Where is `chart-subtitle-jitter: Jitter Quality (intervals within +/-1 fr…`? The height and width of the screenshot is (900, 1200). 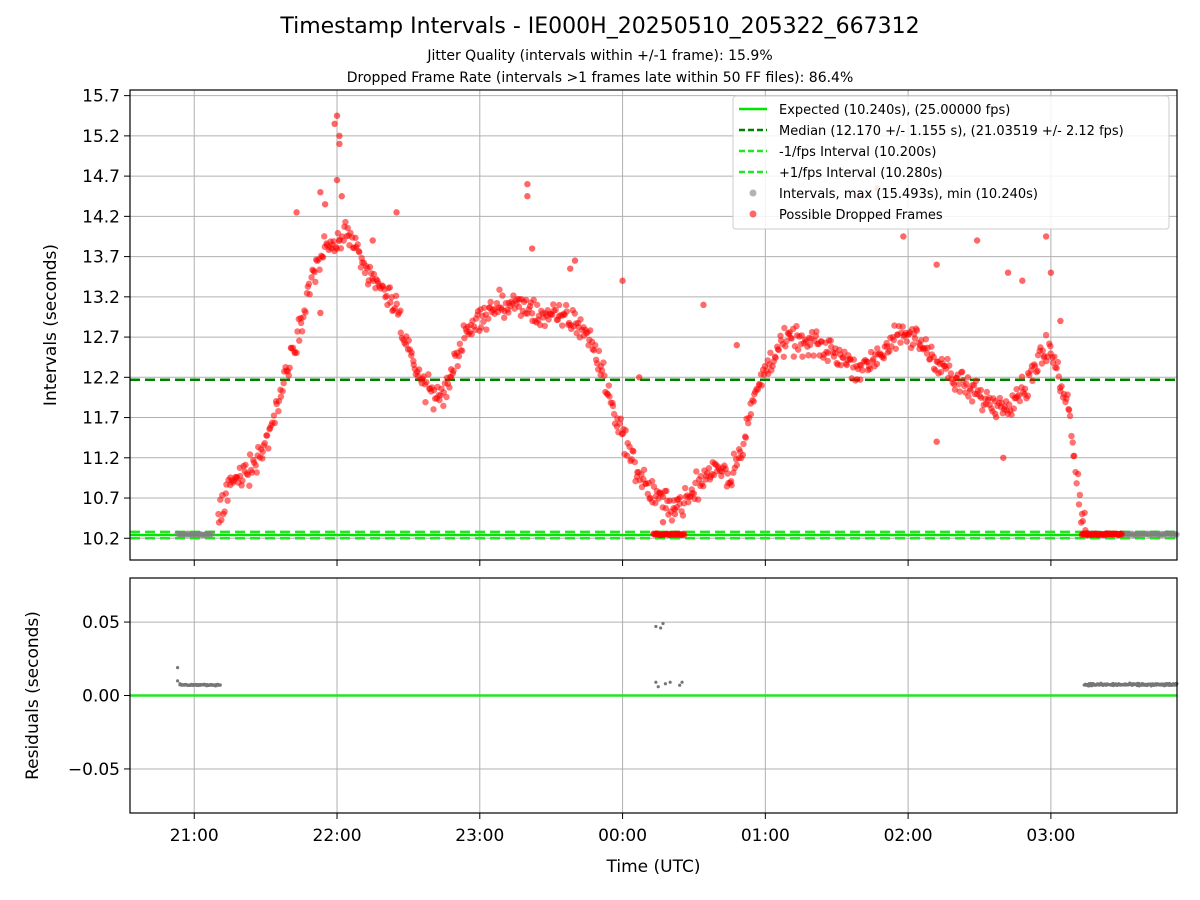
chart-subtitle-jitter: Jitter Quality (intervals within +/-1 fr… is located at coordinates (600, 56).